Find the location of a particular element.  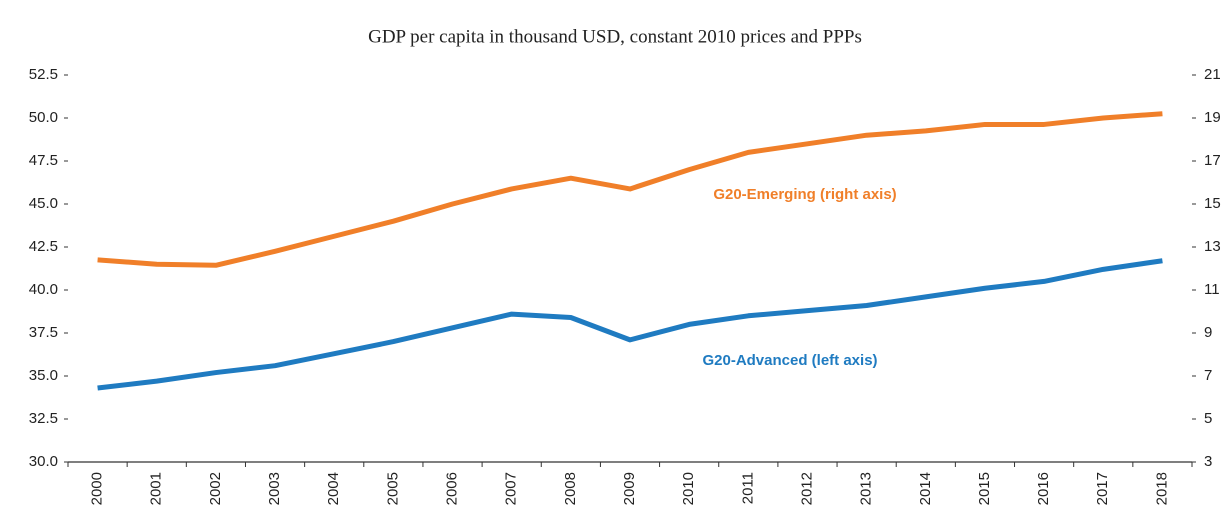

y-tick-label: 50.0 is located at coordinates (43, 117).